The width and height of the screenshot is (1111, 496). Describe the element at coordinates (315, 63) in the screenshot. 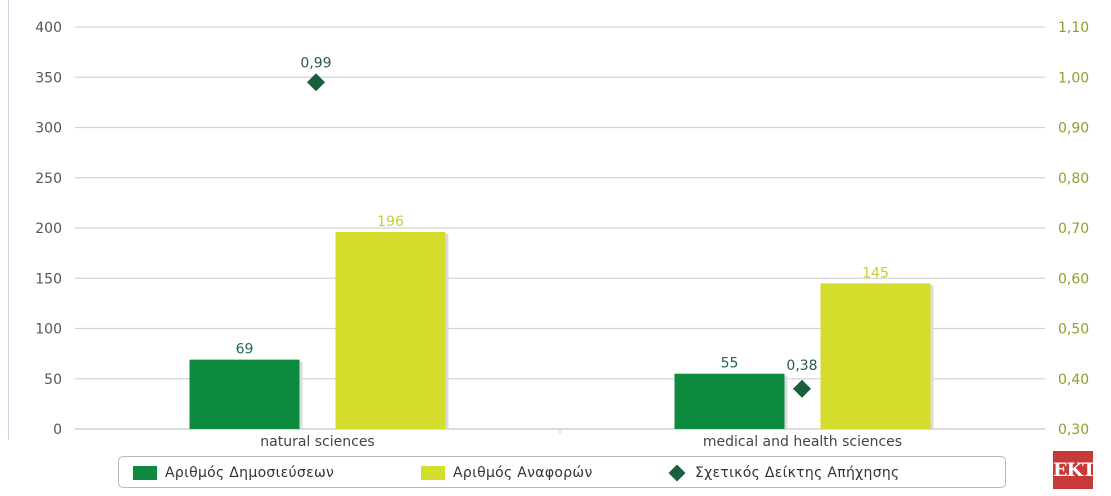

I see `impact-data-label: 0,99` at that location.